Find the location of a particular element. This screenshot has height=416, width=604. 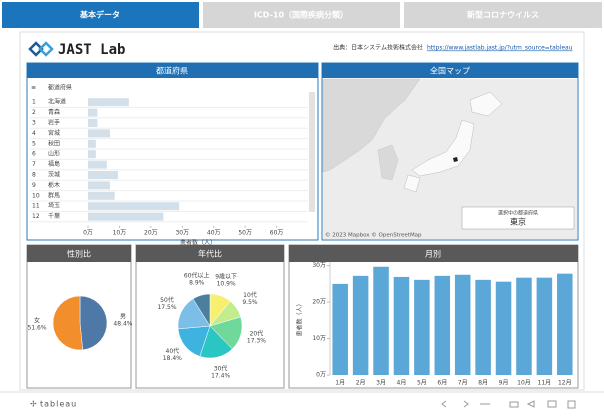

map-selected is located at coordinates (455, 159).